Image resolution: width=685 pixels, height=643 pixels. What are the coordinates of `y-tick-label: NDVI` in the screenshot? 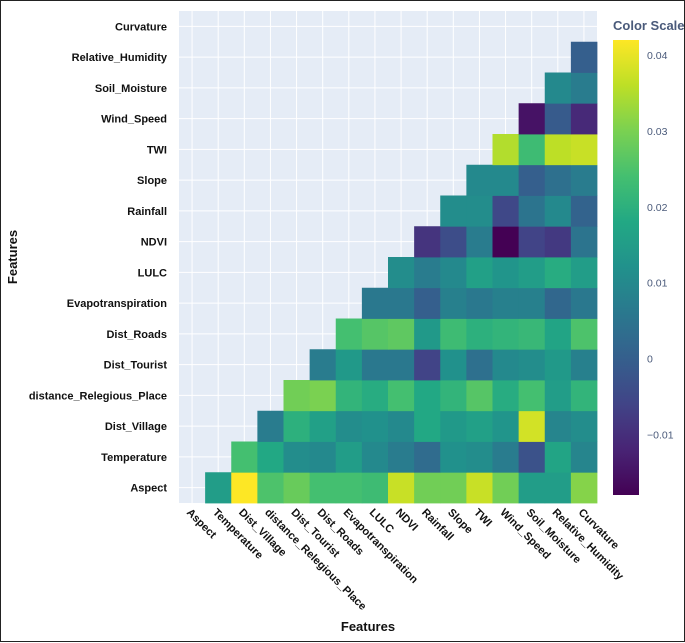 It's located at (154, 243).